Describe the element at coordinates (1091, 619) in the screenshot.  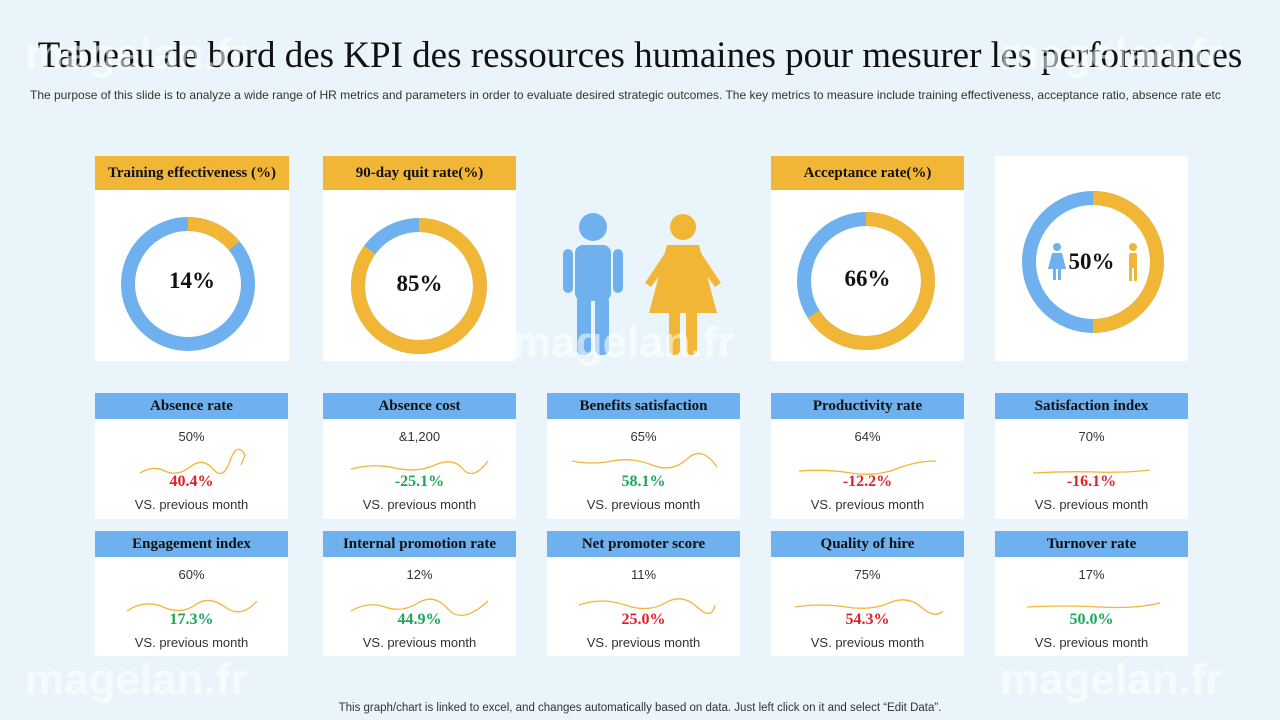
I see `kpi-change: 50.0%` at that location.